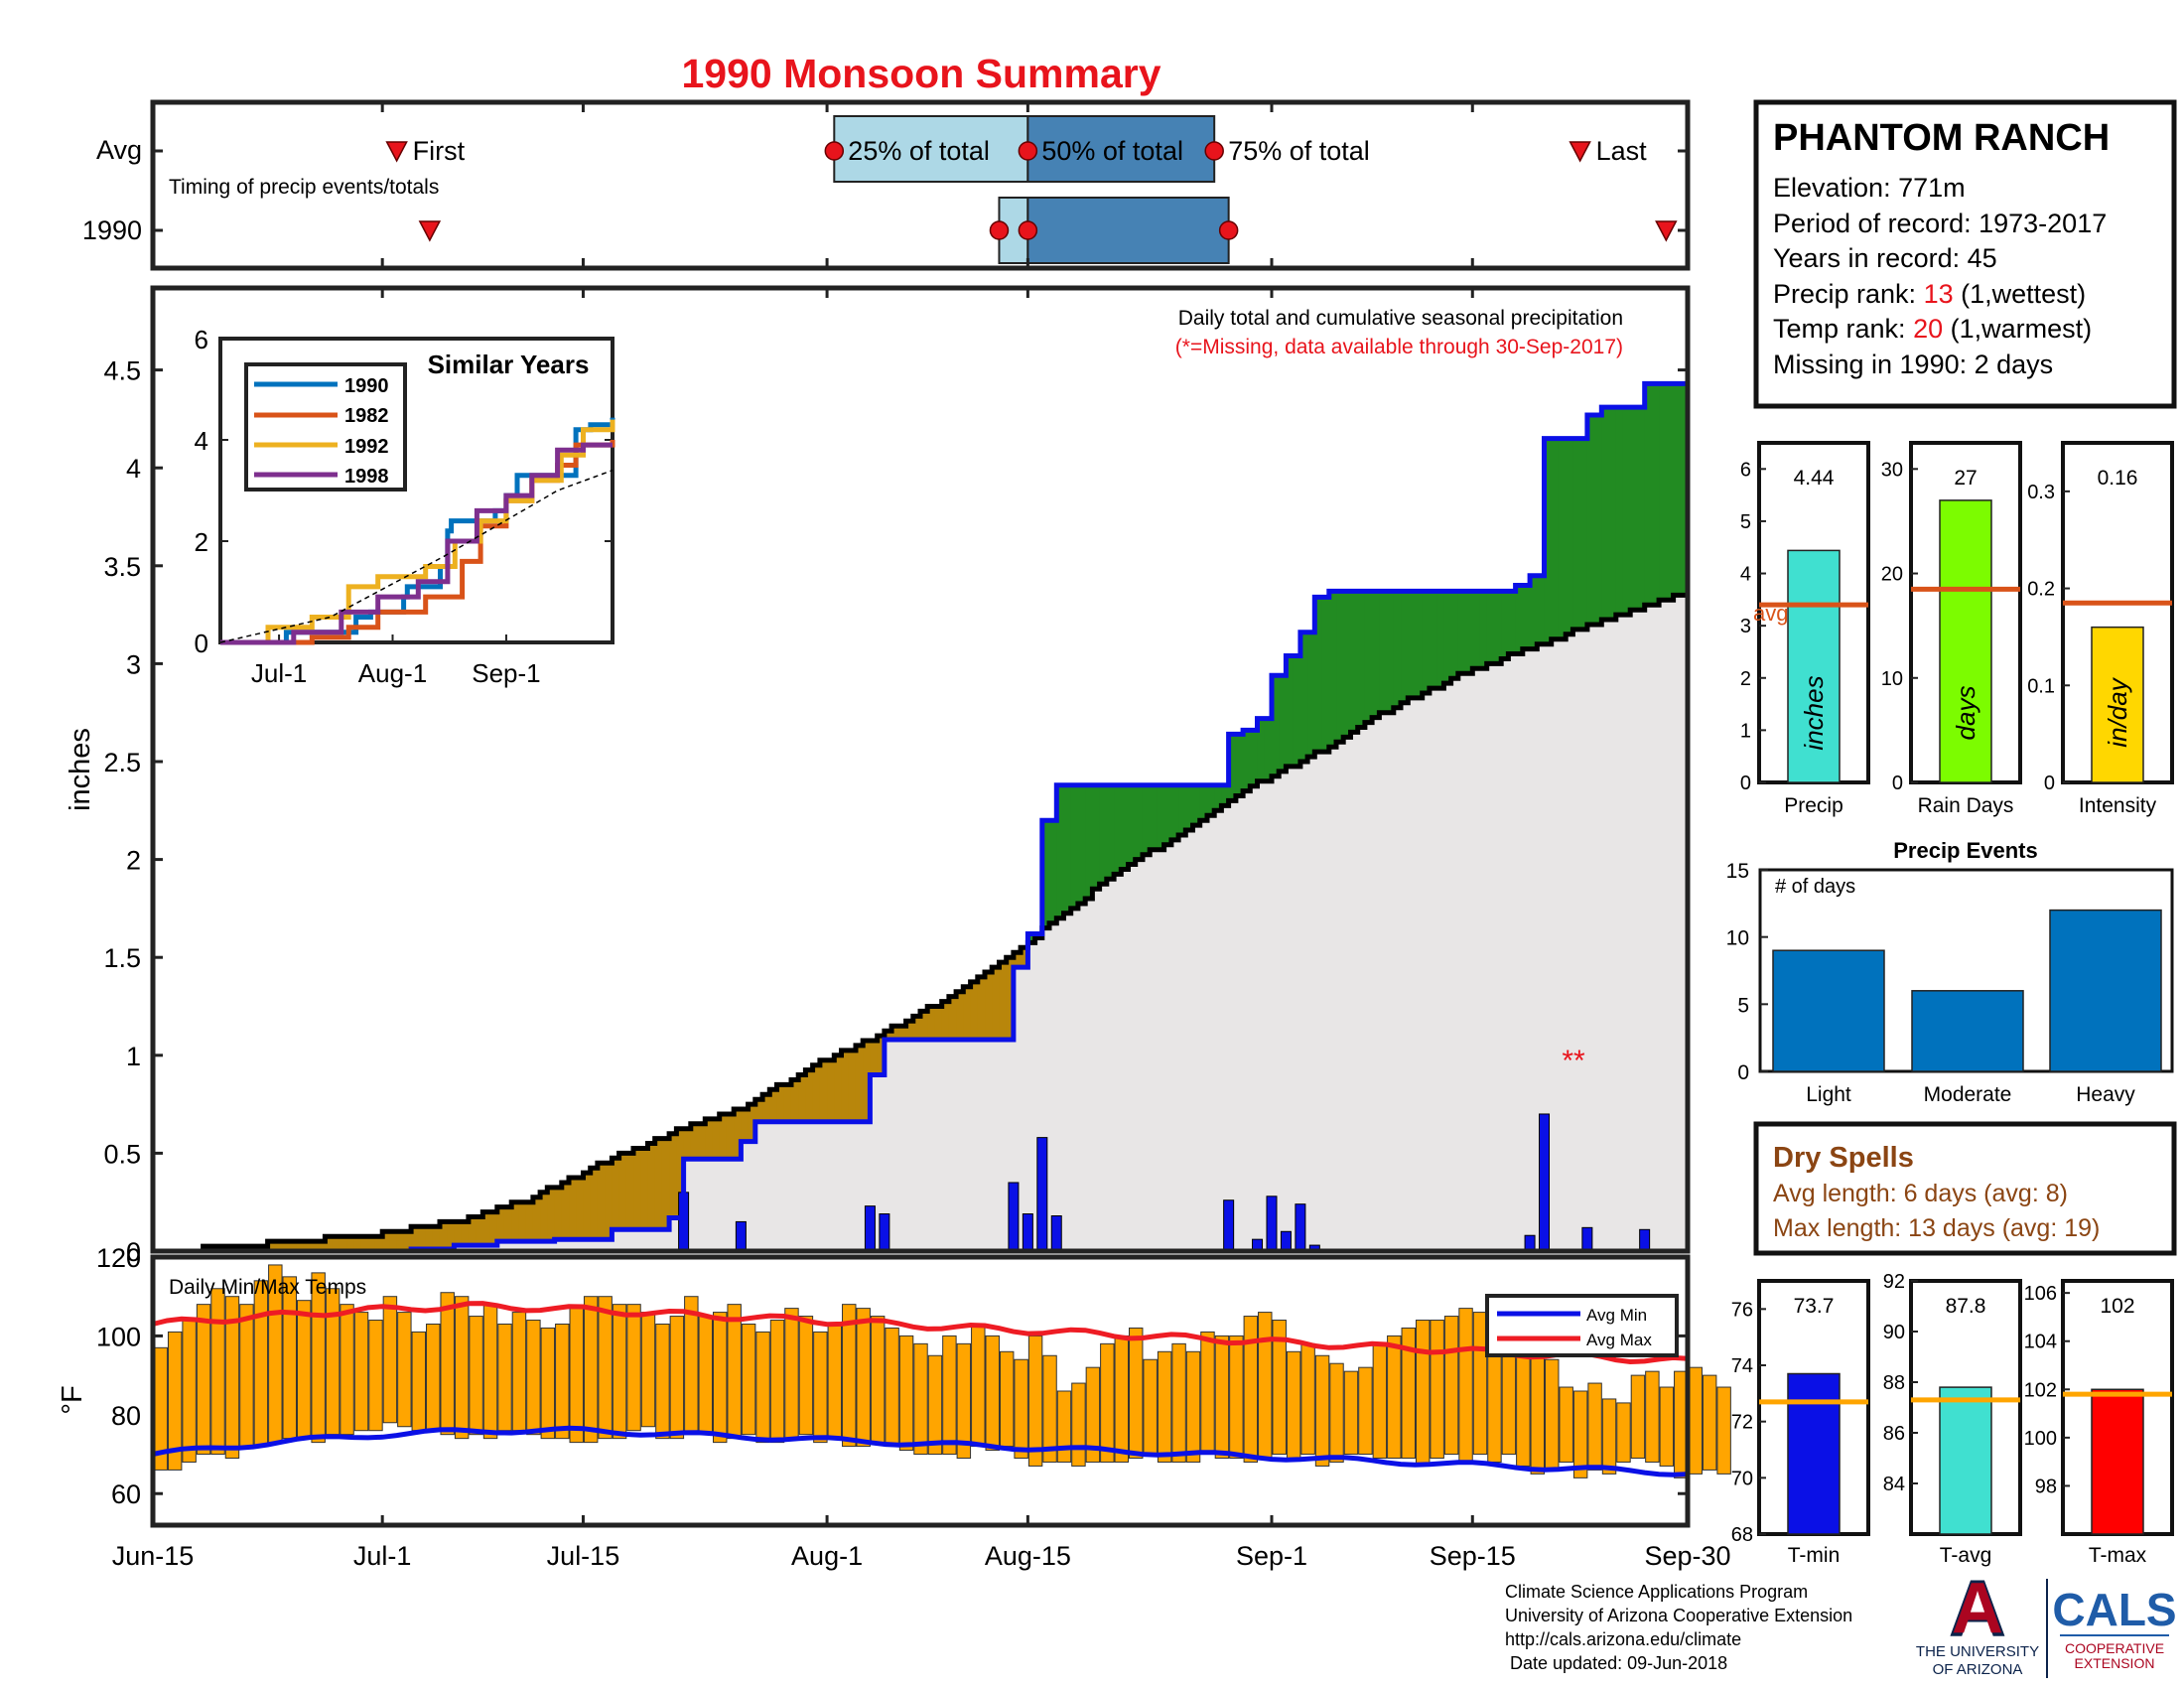 Image resolution: width=2184 pixels, height=1688 pixels. I want to click on temps-plot-frame, so click(920, 1391).